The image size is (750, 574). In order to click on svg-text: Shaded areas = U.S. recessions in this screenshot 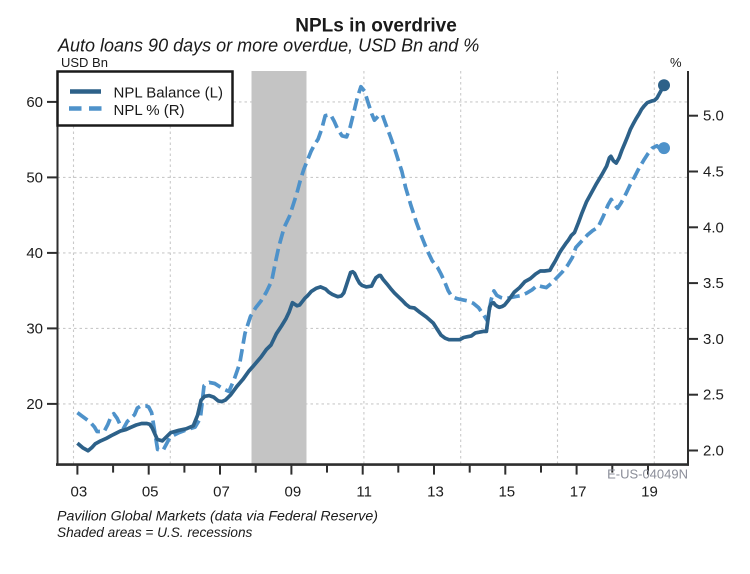, I will do `click(155, 532)`.